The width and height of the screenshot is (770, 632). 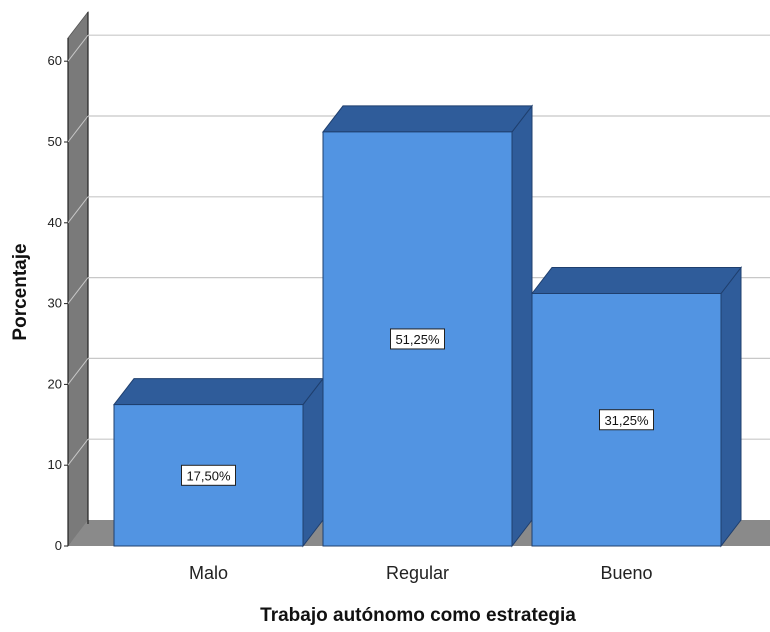 I want to click on bar-malo: 17,50%, so click(x=218, y=462).